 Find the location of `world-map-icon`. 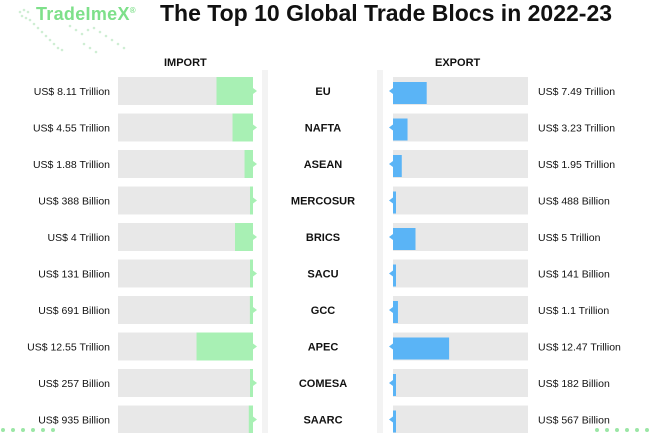

world-map-icon is located at coordinates (72, 31).